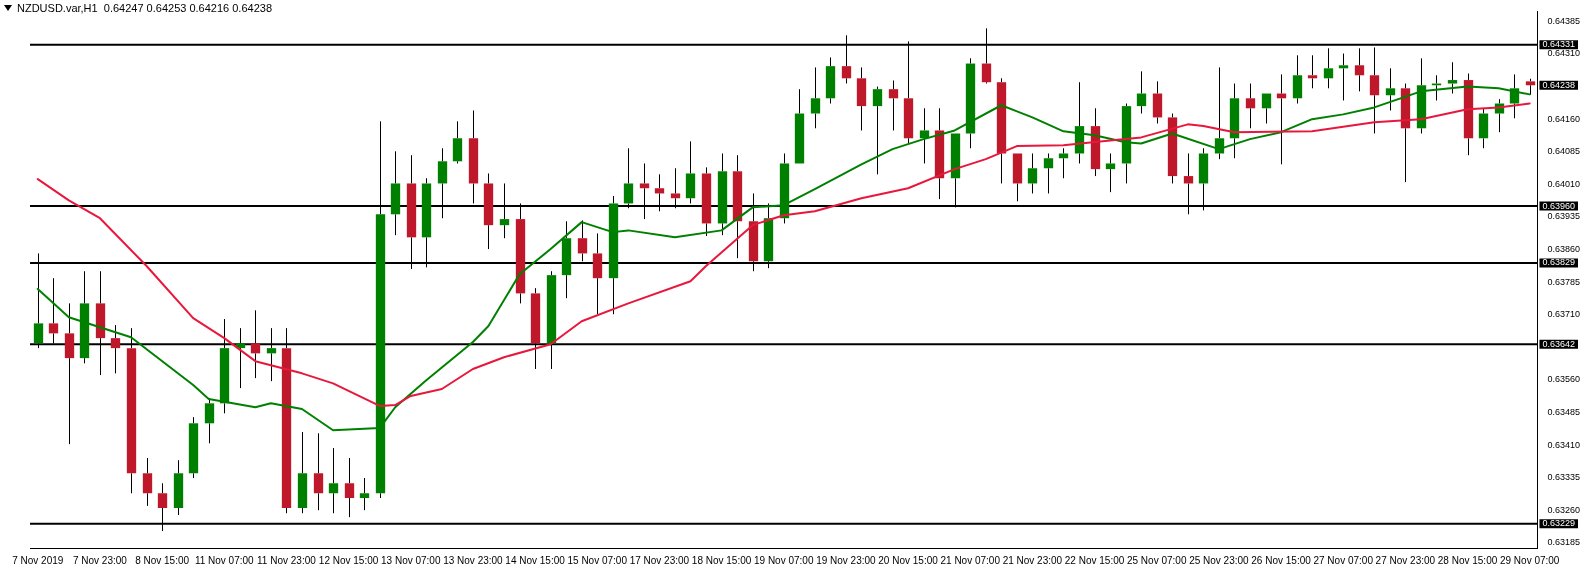 The width and height of the screenshot is (1590, 570). Describe the element at coordinates (473, 560) in the screenshot. I see `x-tick-label: 13 Nov 23:00` at that location.